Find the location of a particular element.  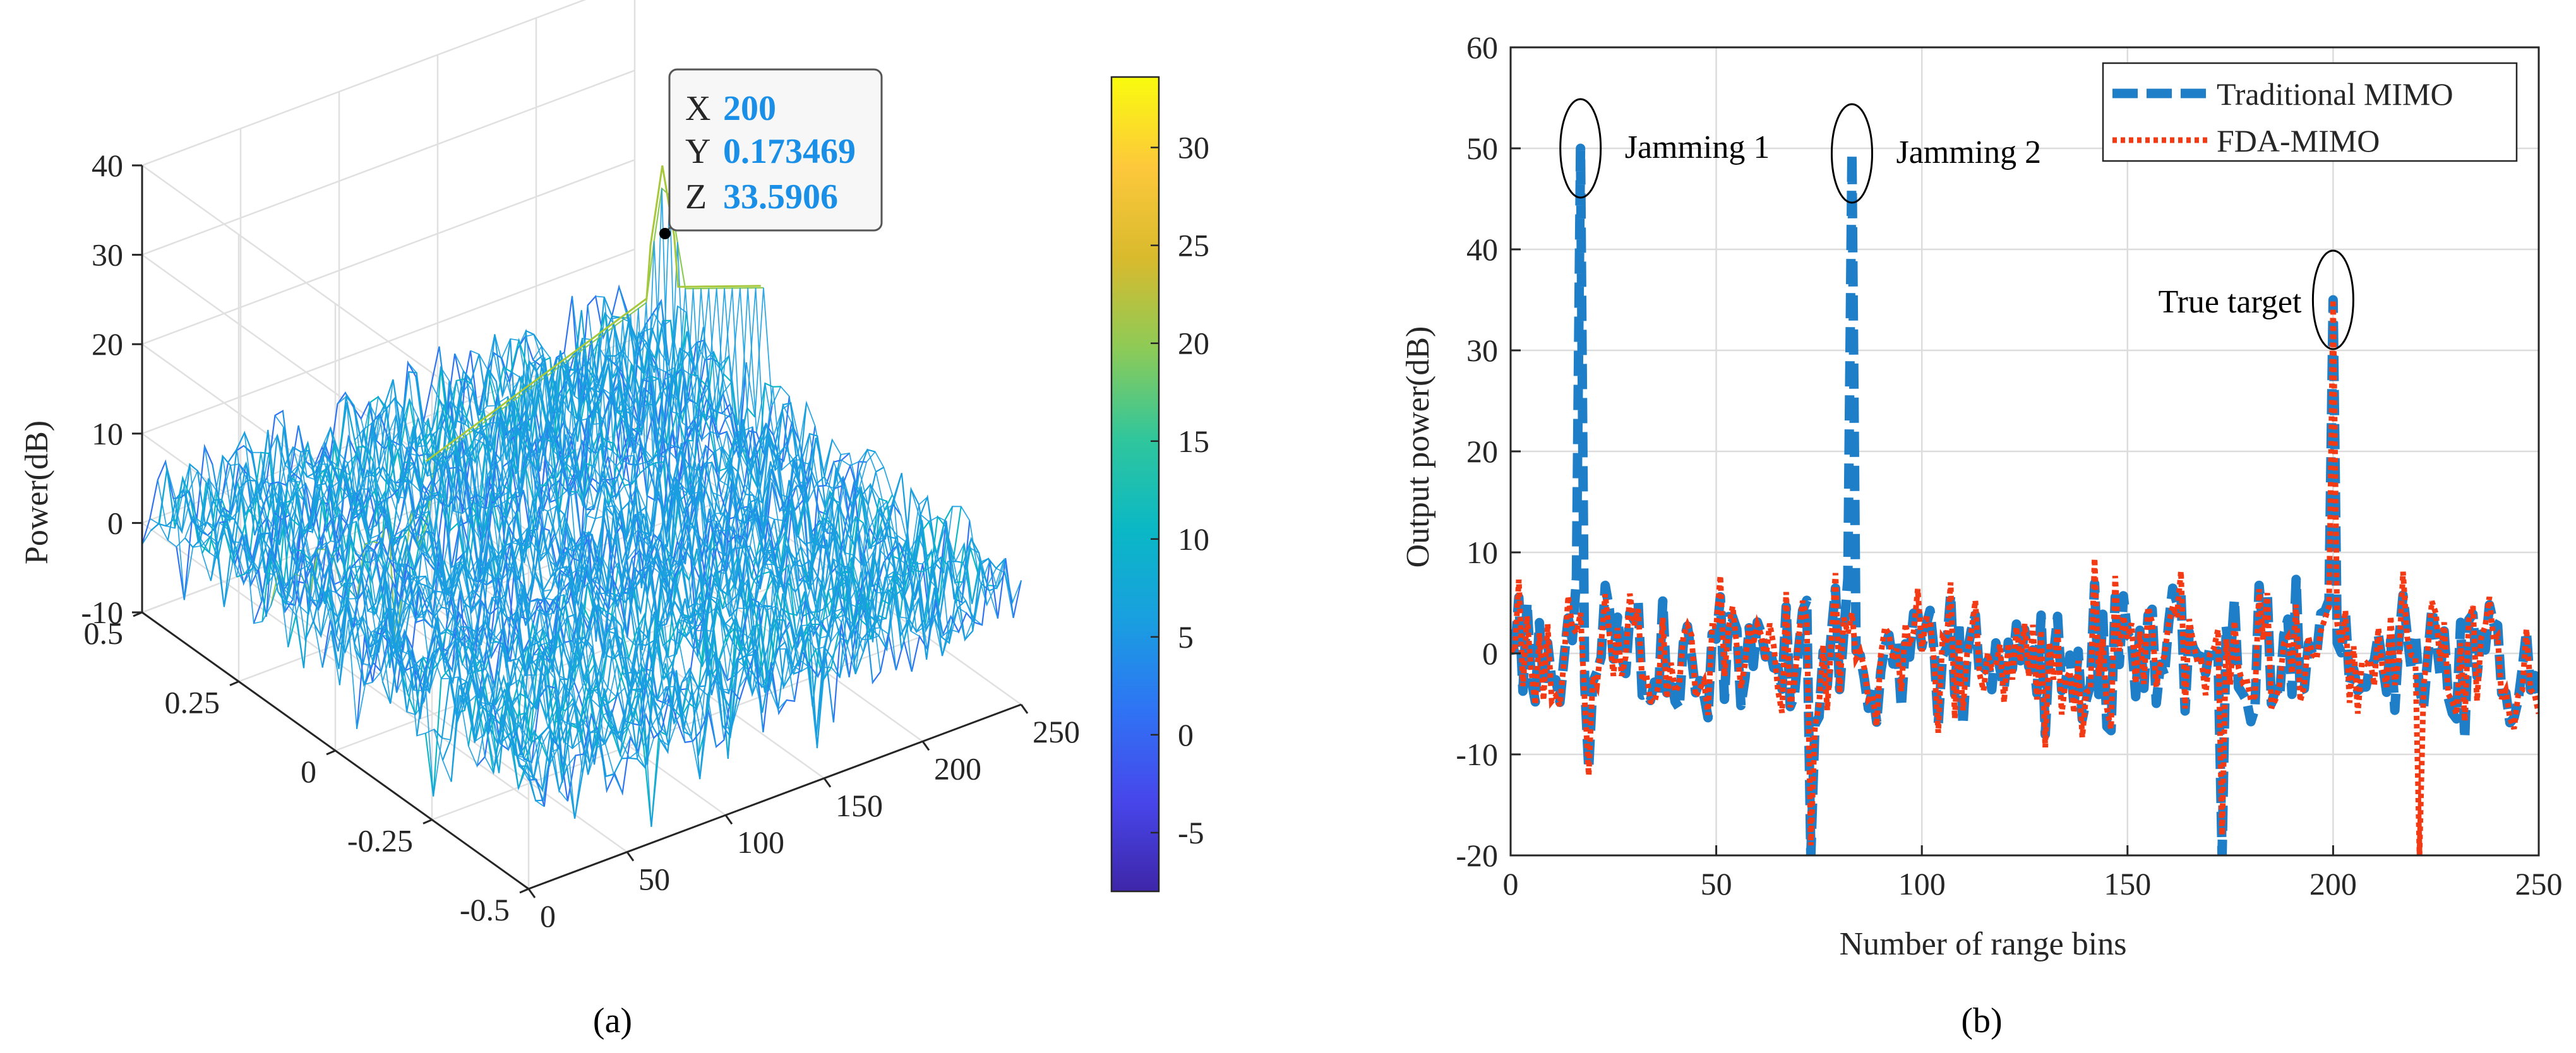

surface-ridge-line is located at coordinates (593, 313).